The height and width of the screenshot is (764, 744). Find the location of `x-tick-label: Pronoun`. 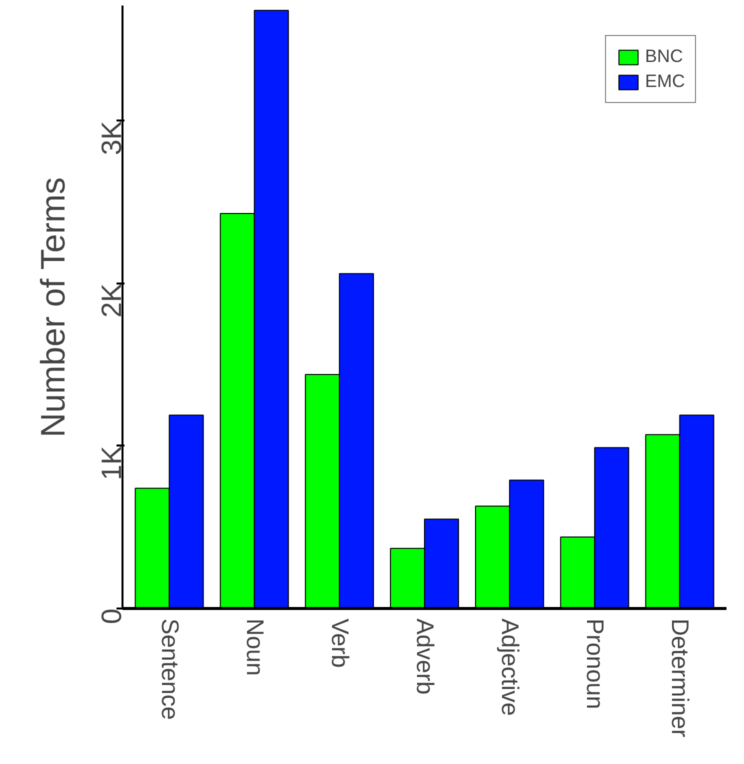

x-tick-label: Pronoun is located at coordinates (594, 664).